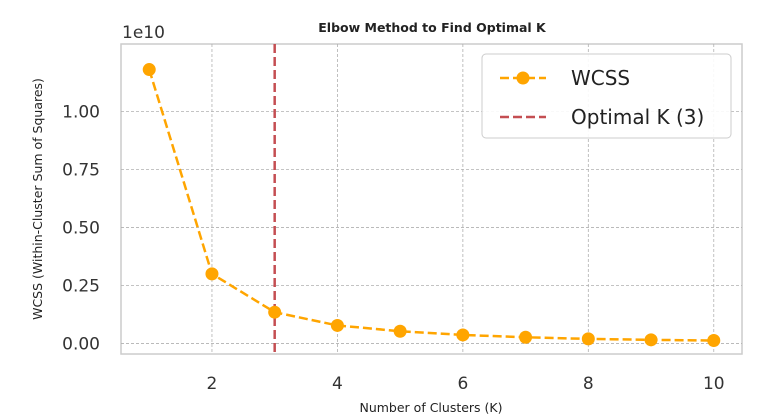  I want to click on y-tick-label: 0.00, so click(81, 345).